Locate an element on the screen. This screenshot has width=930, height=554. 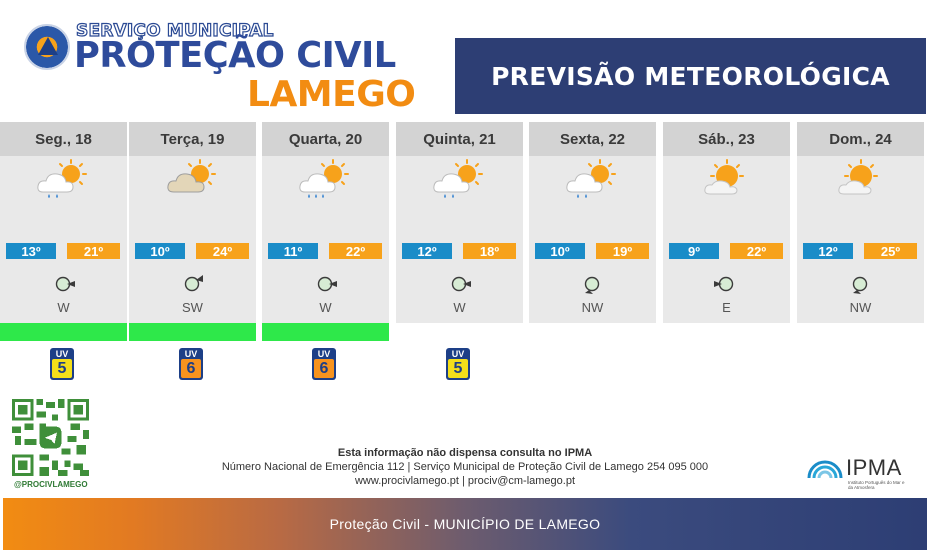
footer-bar: Proteção Civil - MUNICÍPIO DE LAMEGO is located at coordinates (465, 524).